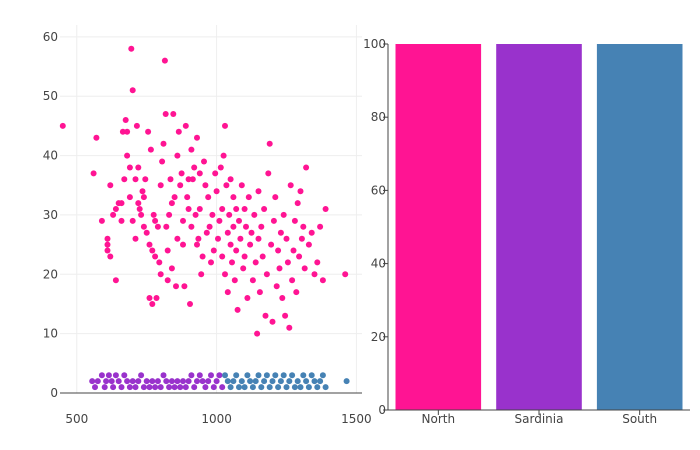  I want to click on y-tick-label: 100, so click(374, 44).